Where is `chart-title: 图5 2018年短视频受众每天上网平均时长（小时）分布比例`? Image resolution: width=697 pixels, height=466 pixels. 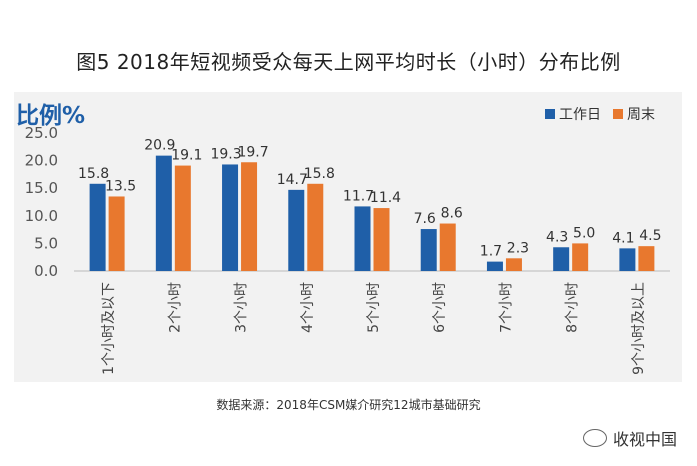
chart-title: 图5 2018年短视频受众每天上网平均时长（小时）分布比例 is located at coordinates (348, 62).